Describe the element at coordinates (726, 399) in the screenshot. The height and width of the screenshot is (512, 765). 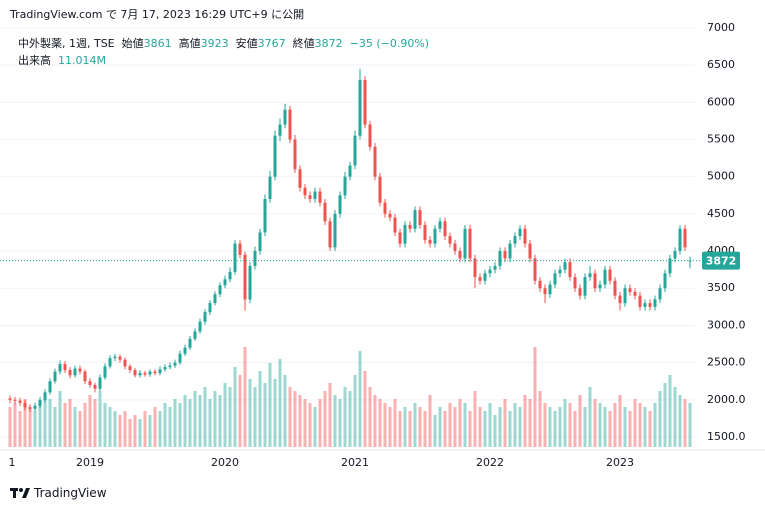
I see `y-tick-label: 2000.0` at that location.